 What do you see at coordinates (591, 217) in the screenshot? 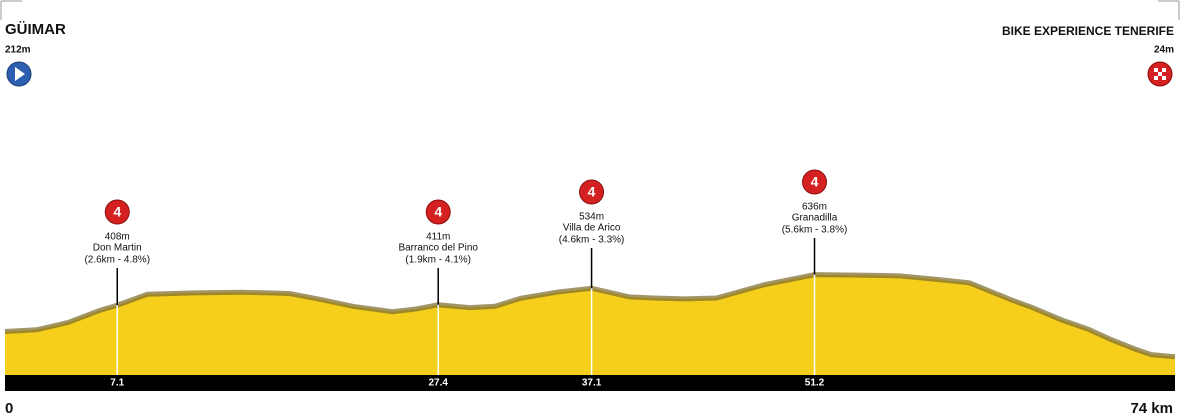
I see `climb-altitude: 534m` at bounding box center [591, 217].